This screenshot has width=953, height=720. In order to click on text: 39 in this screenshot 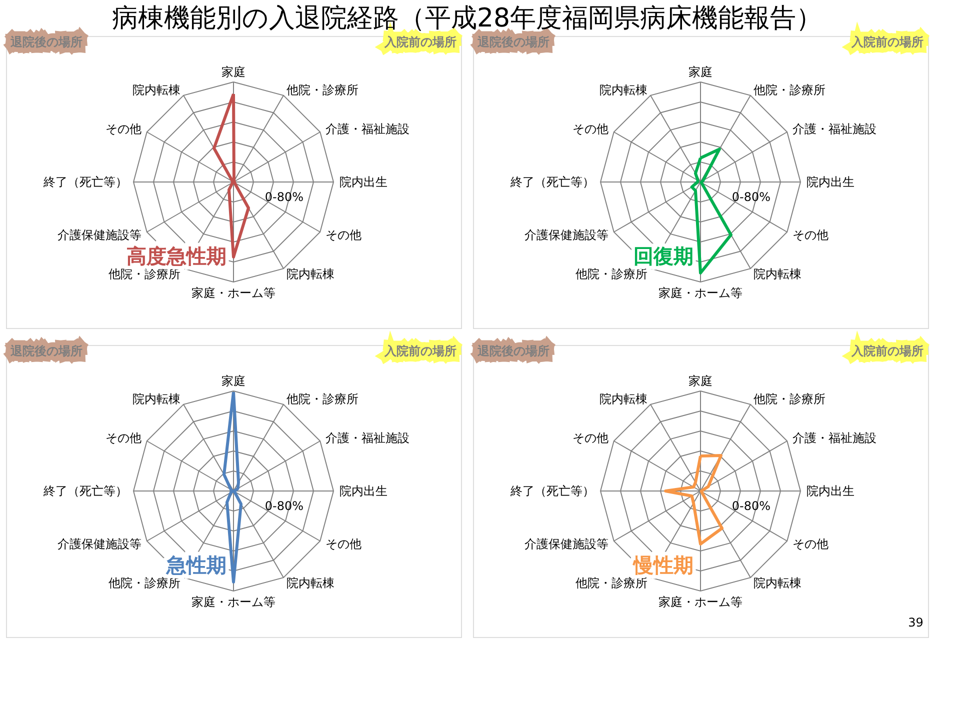, I will do `click(916, 622)`.